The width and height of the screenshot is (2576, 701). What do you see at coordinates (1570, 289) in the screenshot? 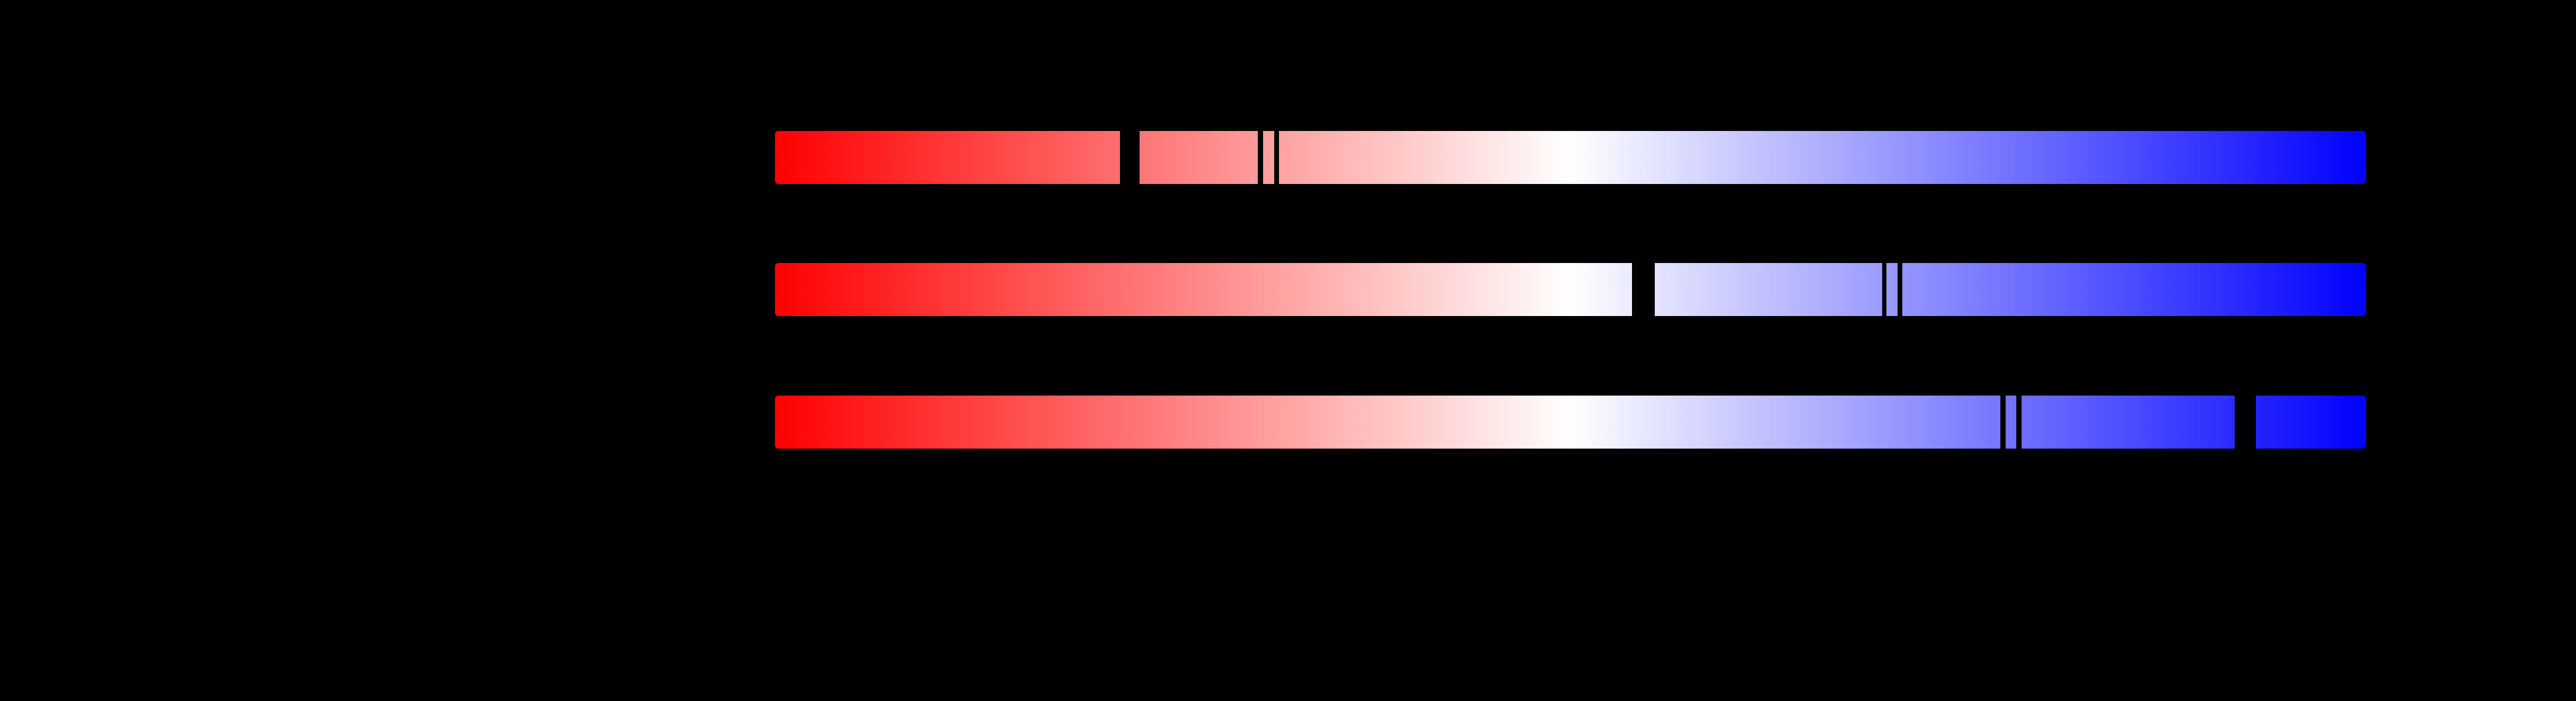
I see `gradient-scale-bar-middle` at bounding box center [1570, 289].